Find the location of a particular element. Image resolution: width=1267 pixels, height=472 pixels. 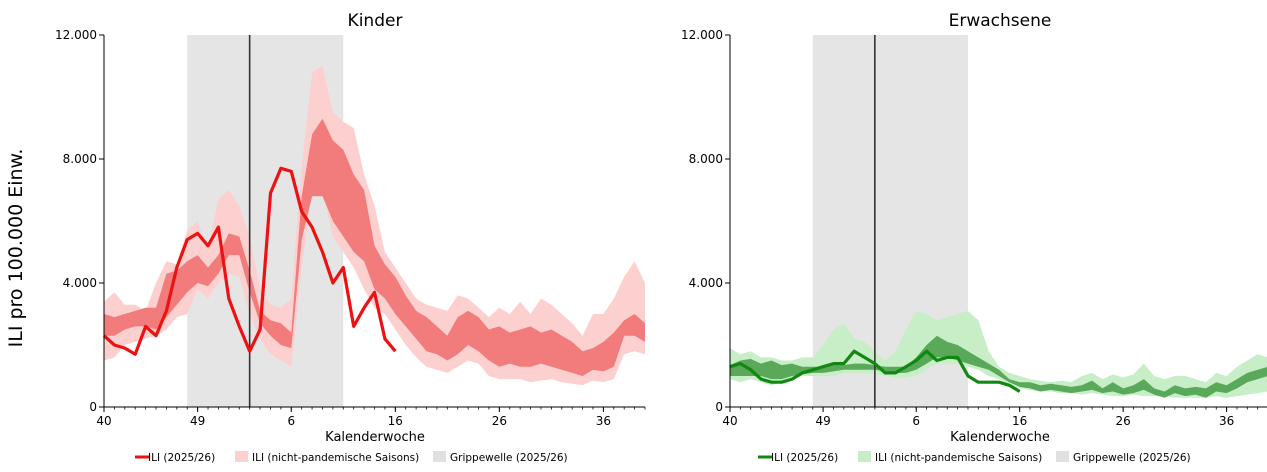

ili-line-erwachsene is located at coordinates (875, 371).